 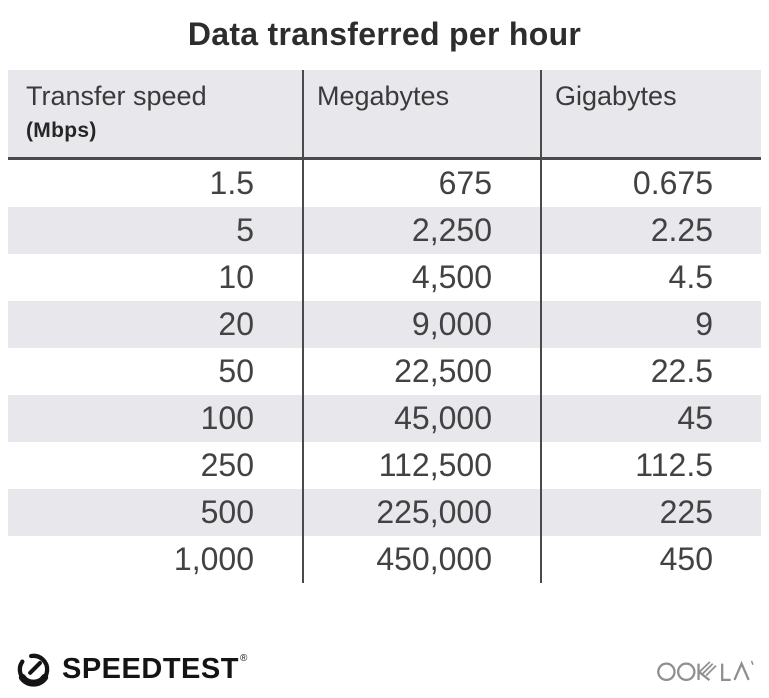 I want to click on cell-megabytes: 2,250, so click(x=421, y=230).